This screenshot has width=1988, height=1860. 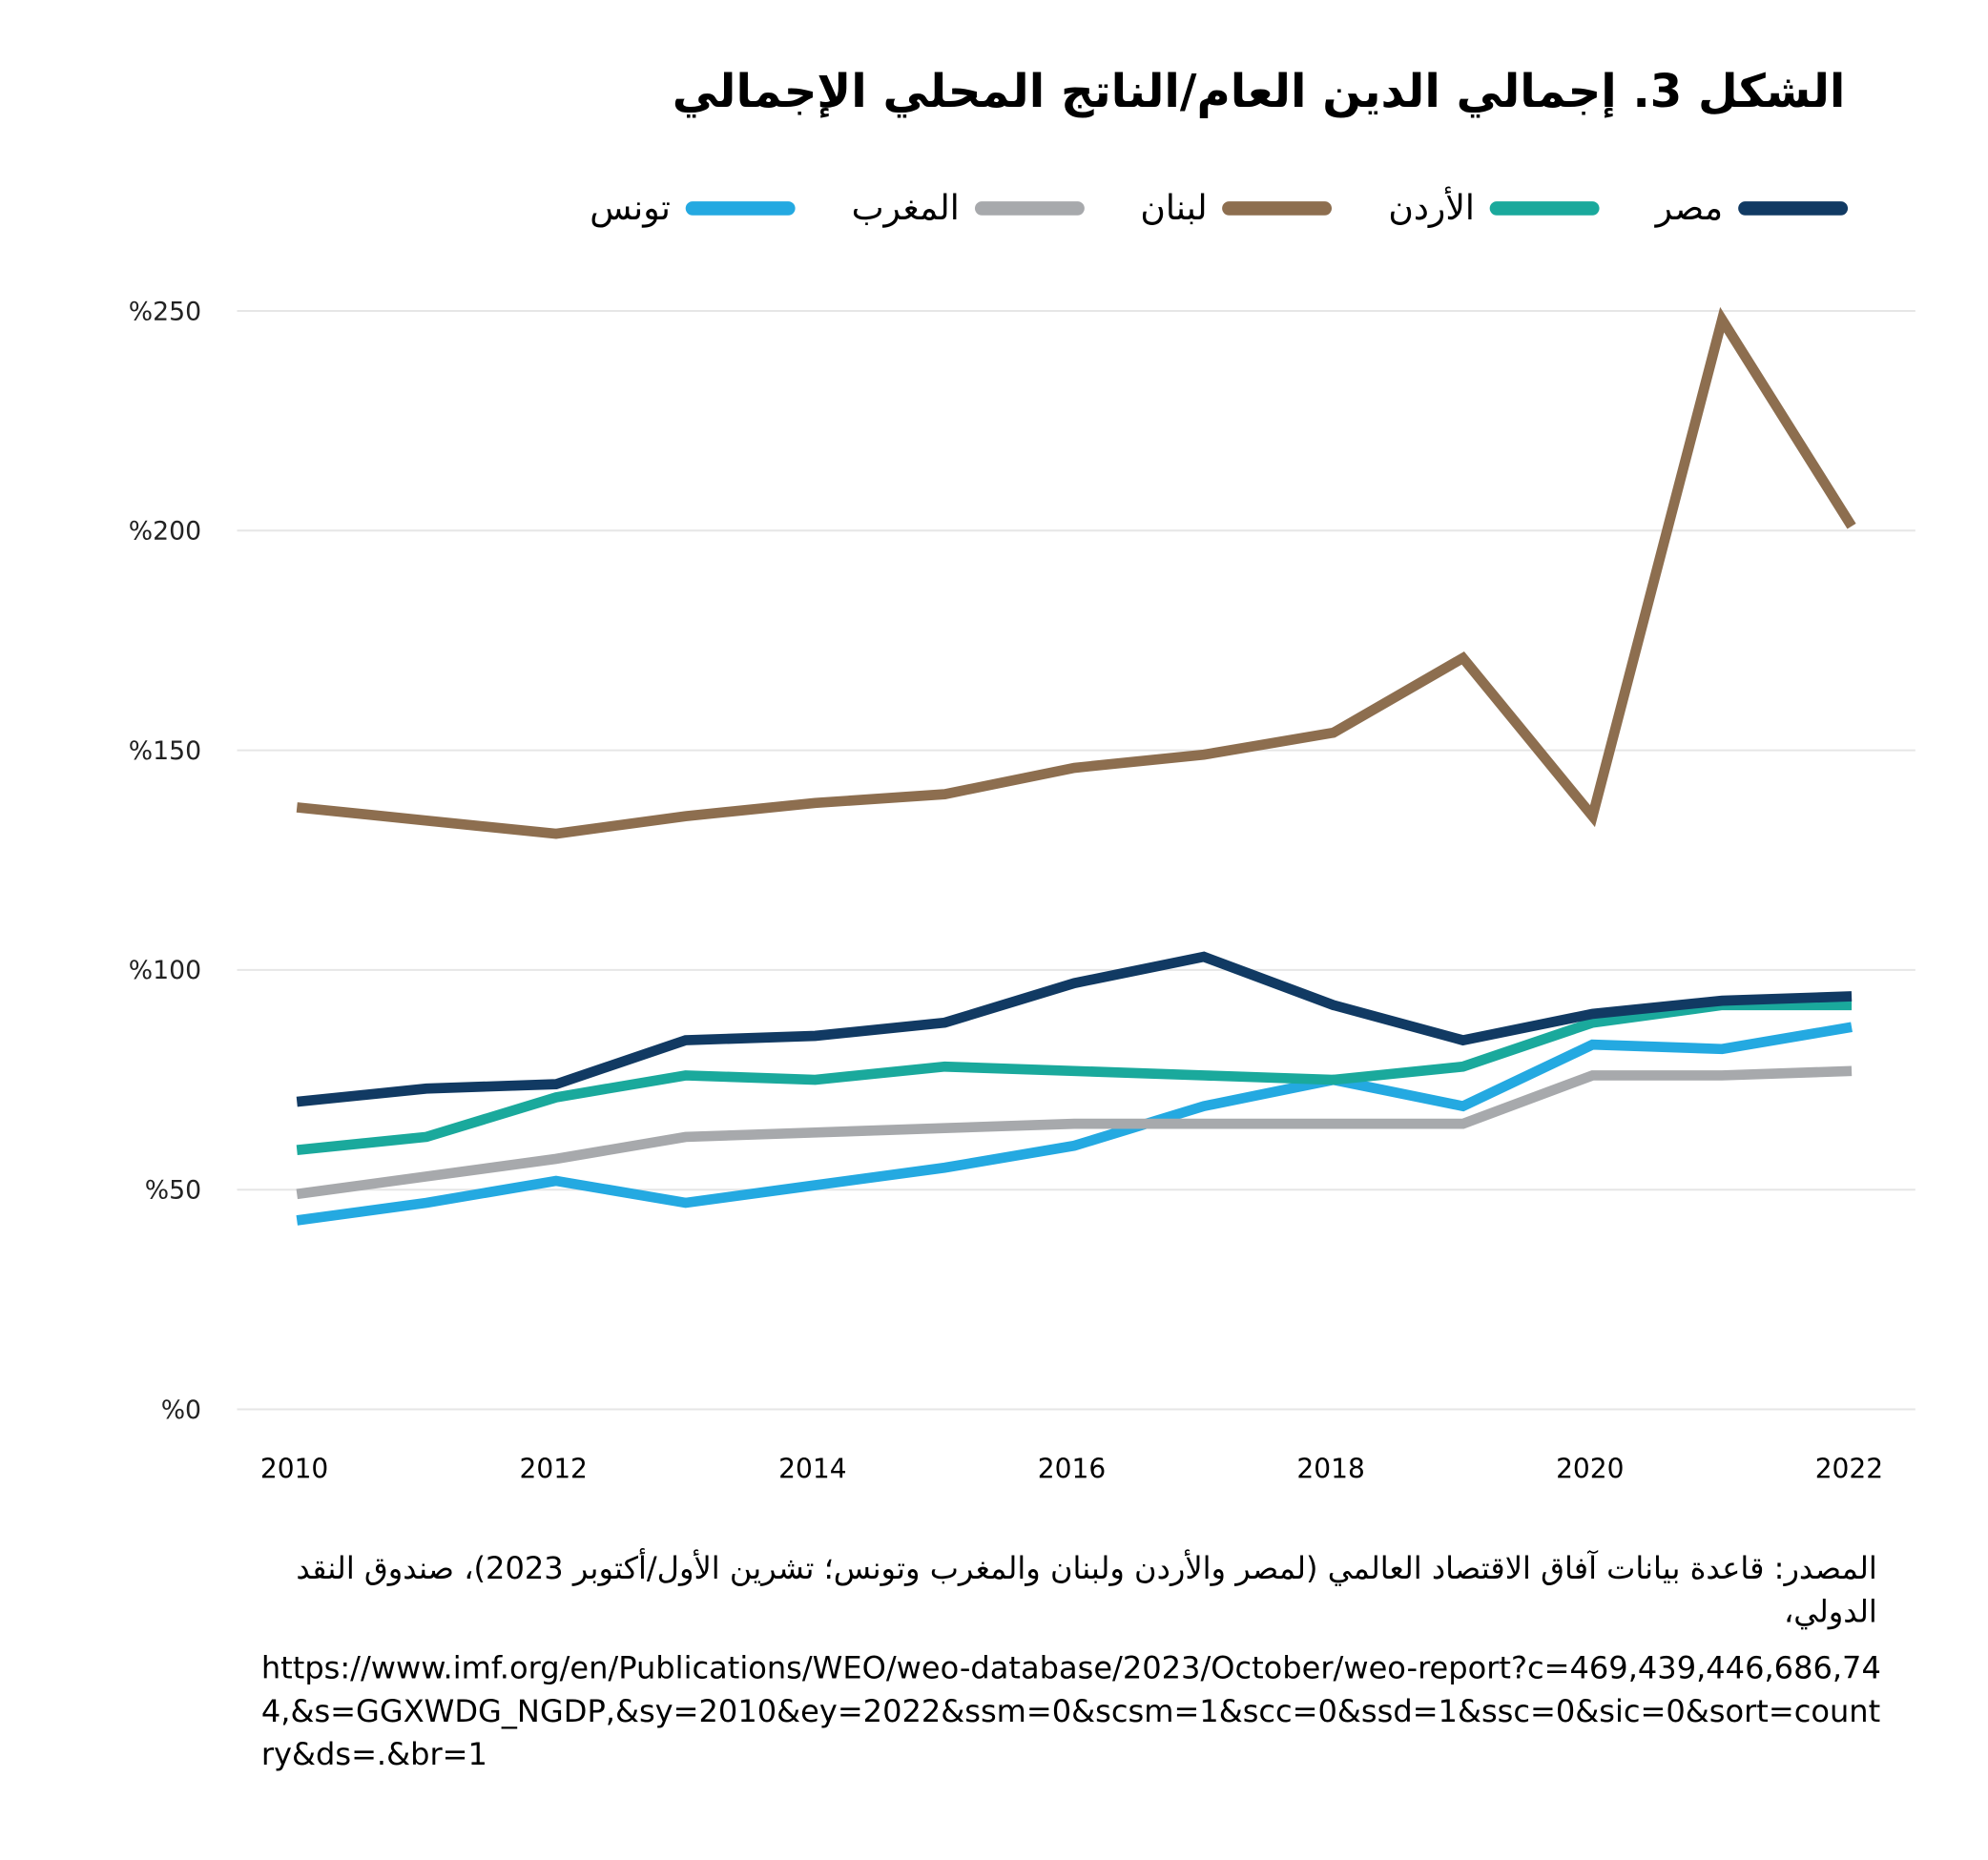 What do you see at coordinates (165, 970) in the screenshot?
I see `y-tick-label: %100` at bounding box center [165, 970].